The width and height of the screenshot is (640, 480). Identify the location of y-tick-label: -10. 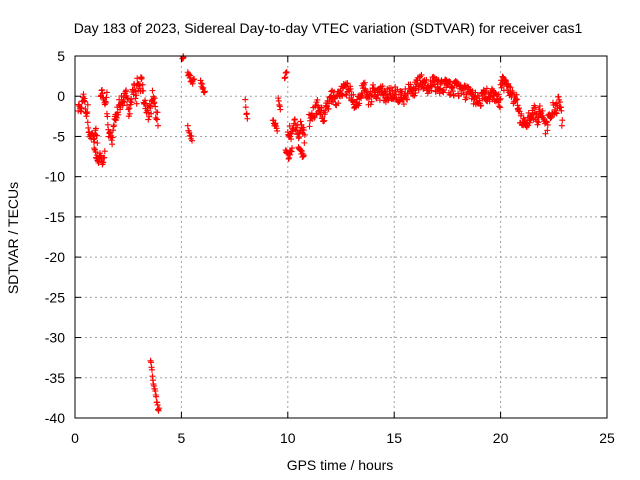
(55, 177).